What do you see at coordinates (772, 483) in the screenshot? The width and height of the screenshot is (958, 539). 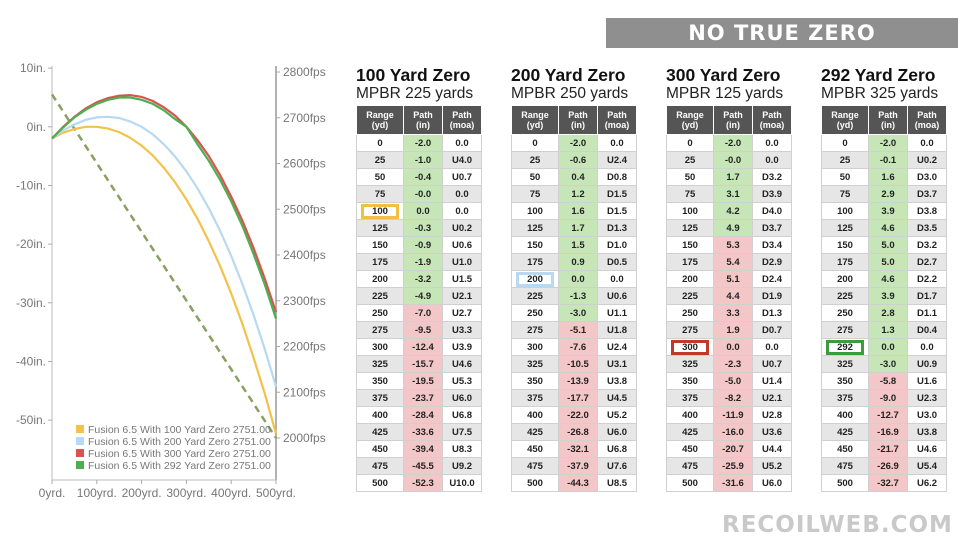 I see `path-moa-cell: U6.0` at bounding box center [772, 483].